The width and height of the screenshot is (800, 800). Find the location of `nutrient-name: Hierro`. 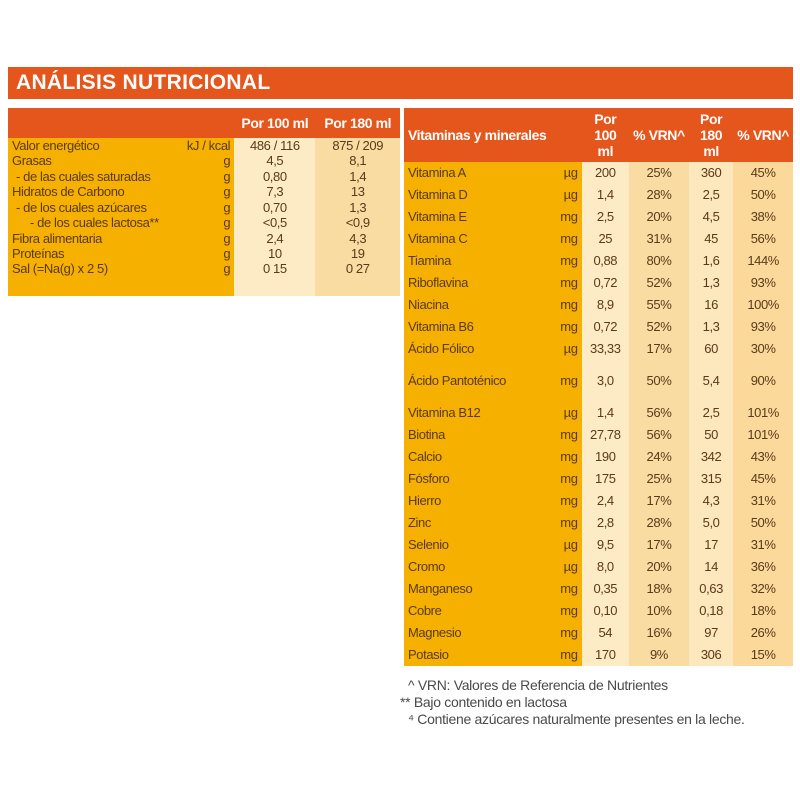

nutrient-name: Hierro is located at coordinates (477, 501).